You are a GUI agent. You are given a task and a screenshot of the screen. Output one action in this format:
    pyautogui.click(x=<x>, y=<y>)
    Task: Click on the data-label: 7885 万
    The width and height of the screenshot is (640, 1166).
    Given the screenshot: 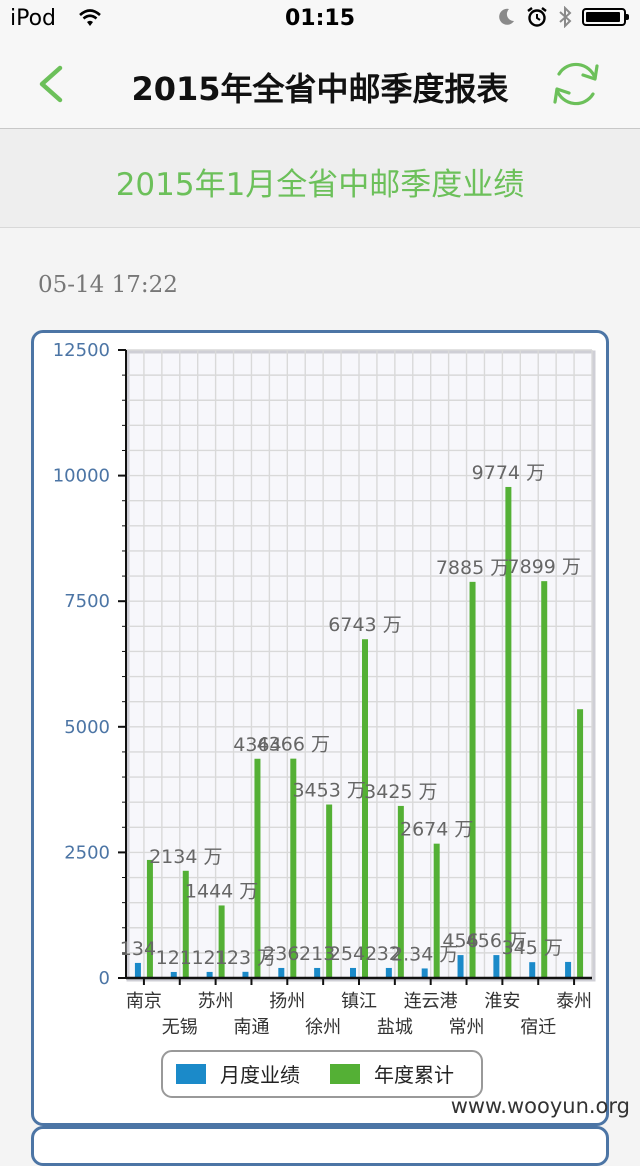 What is the action you would take?
    pyautogui.click(x=472, y=568)
    